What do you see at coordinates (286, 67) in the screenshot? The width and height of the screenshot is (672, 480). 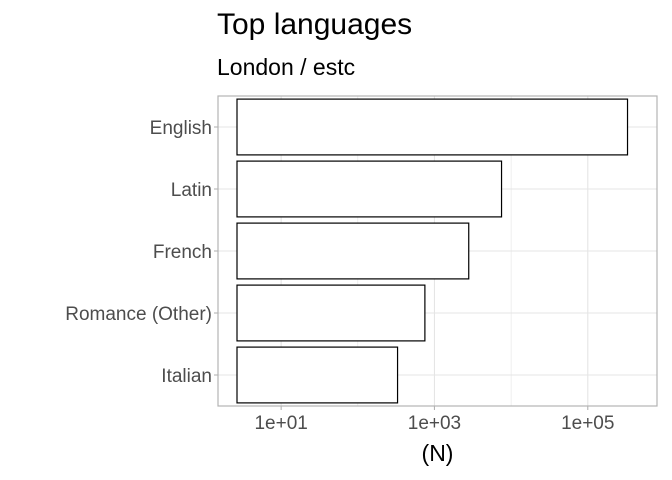 I see `chart-subtitle: London / estc` at bounding box center [286, 67].